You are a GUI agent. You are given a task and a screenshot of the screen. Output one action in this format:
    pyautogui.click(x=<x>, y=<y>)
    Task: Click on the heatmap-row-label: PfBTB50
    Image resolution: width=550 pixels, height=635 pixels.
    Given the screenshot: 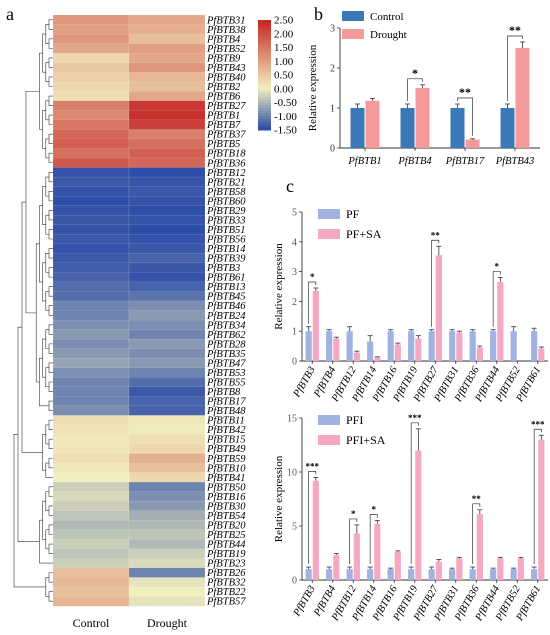 What is the action you would take?
    pyautogui.click(x=226, y=487)
    